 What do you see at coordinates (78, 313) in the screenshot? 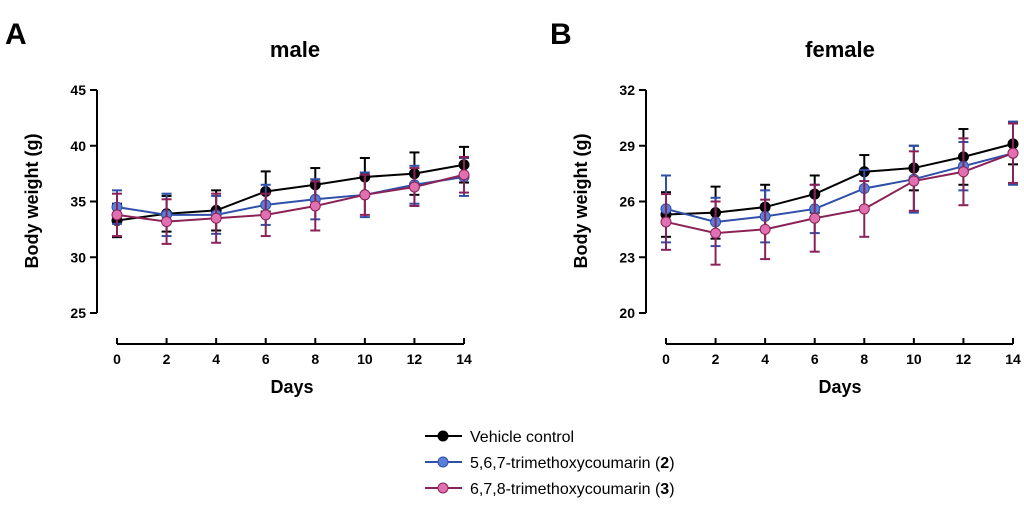
I see `y-tick-label: 25` at bounding box center [78, 313].